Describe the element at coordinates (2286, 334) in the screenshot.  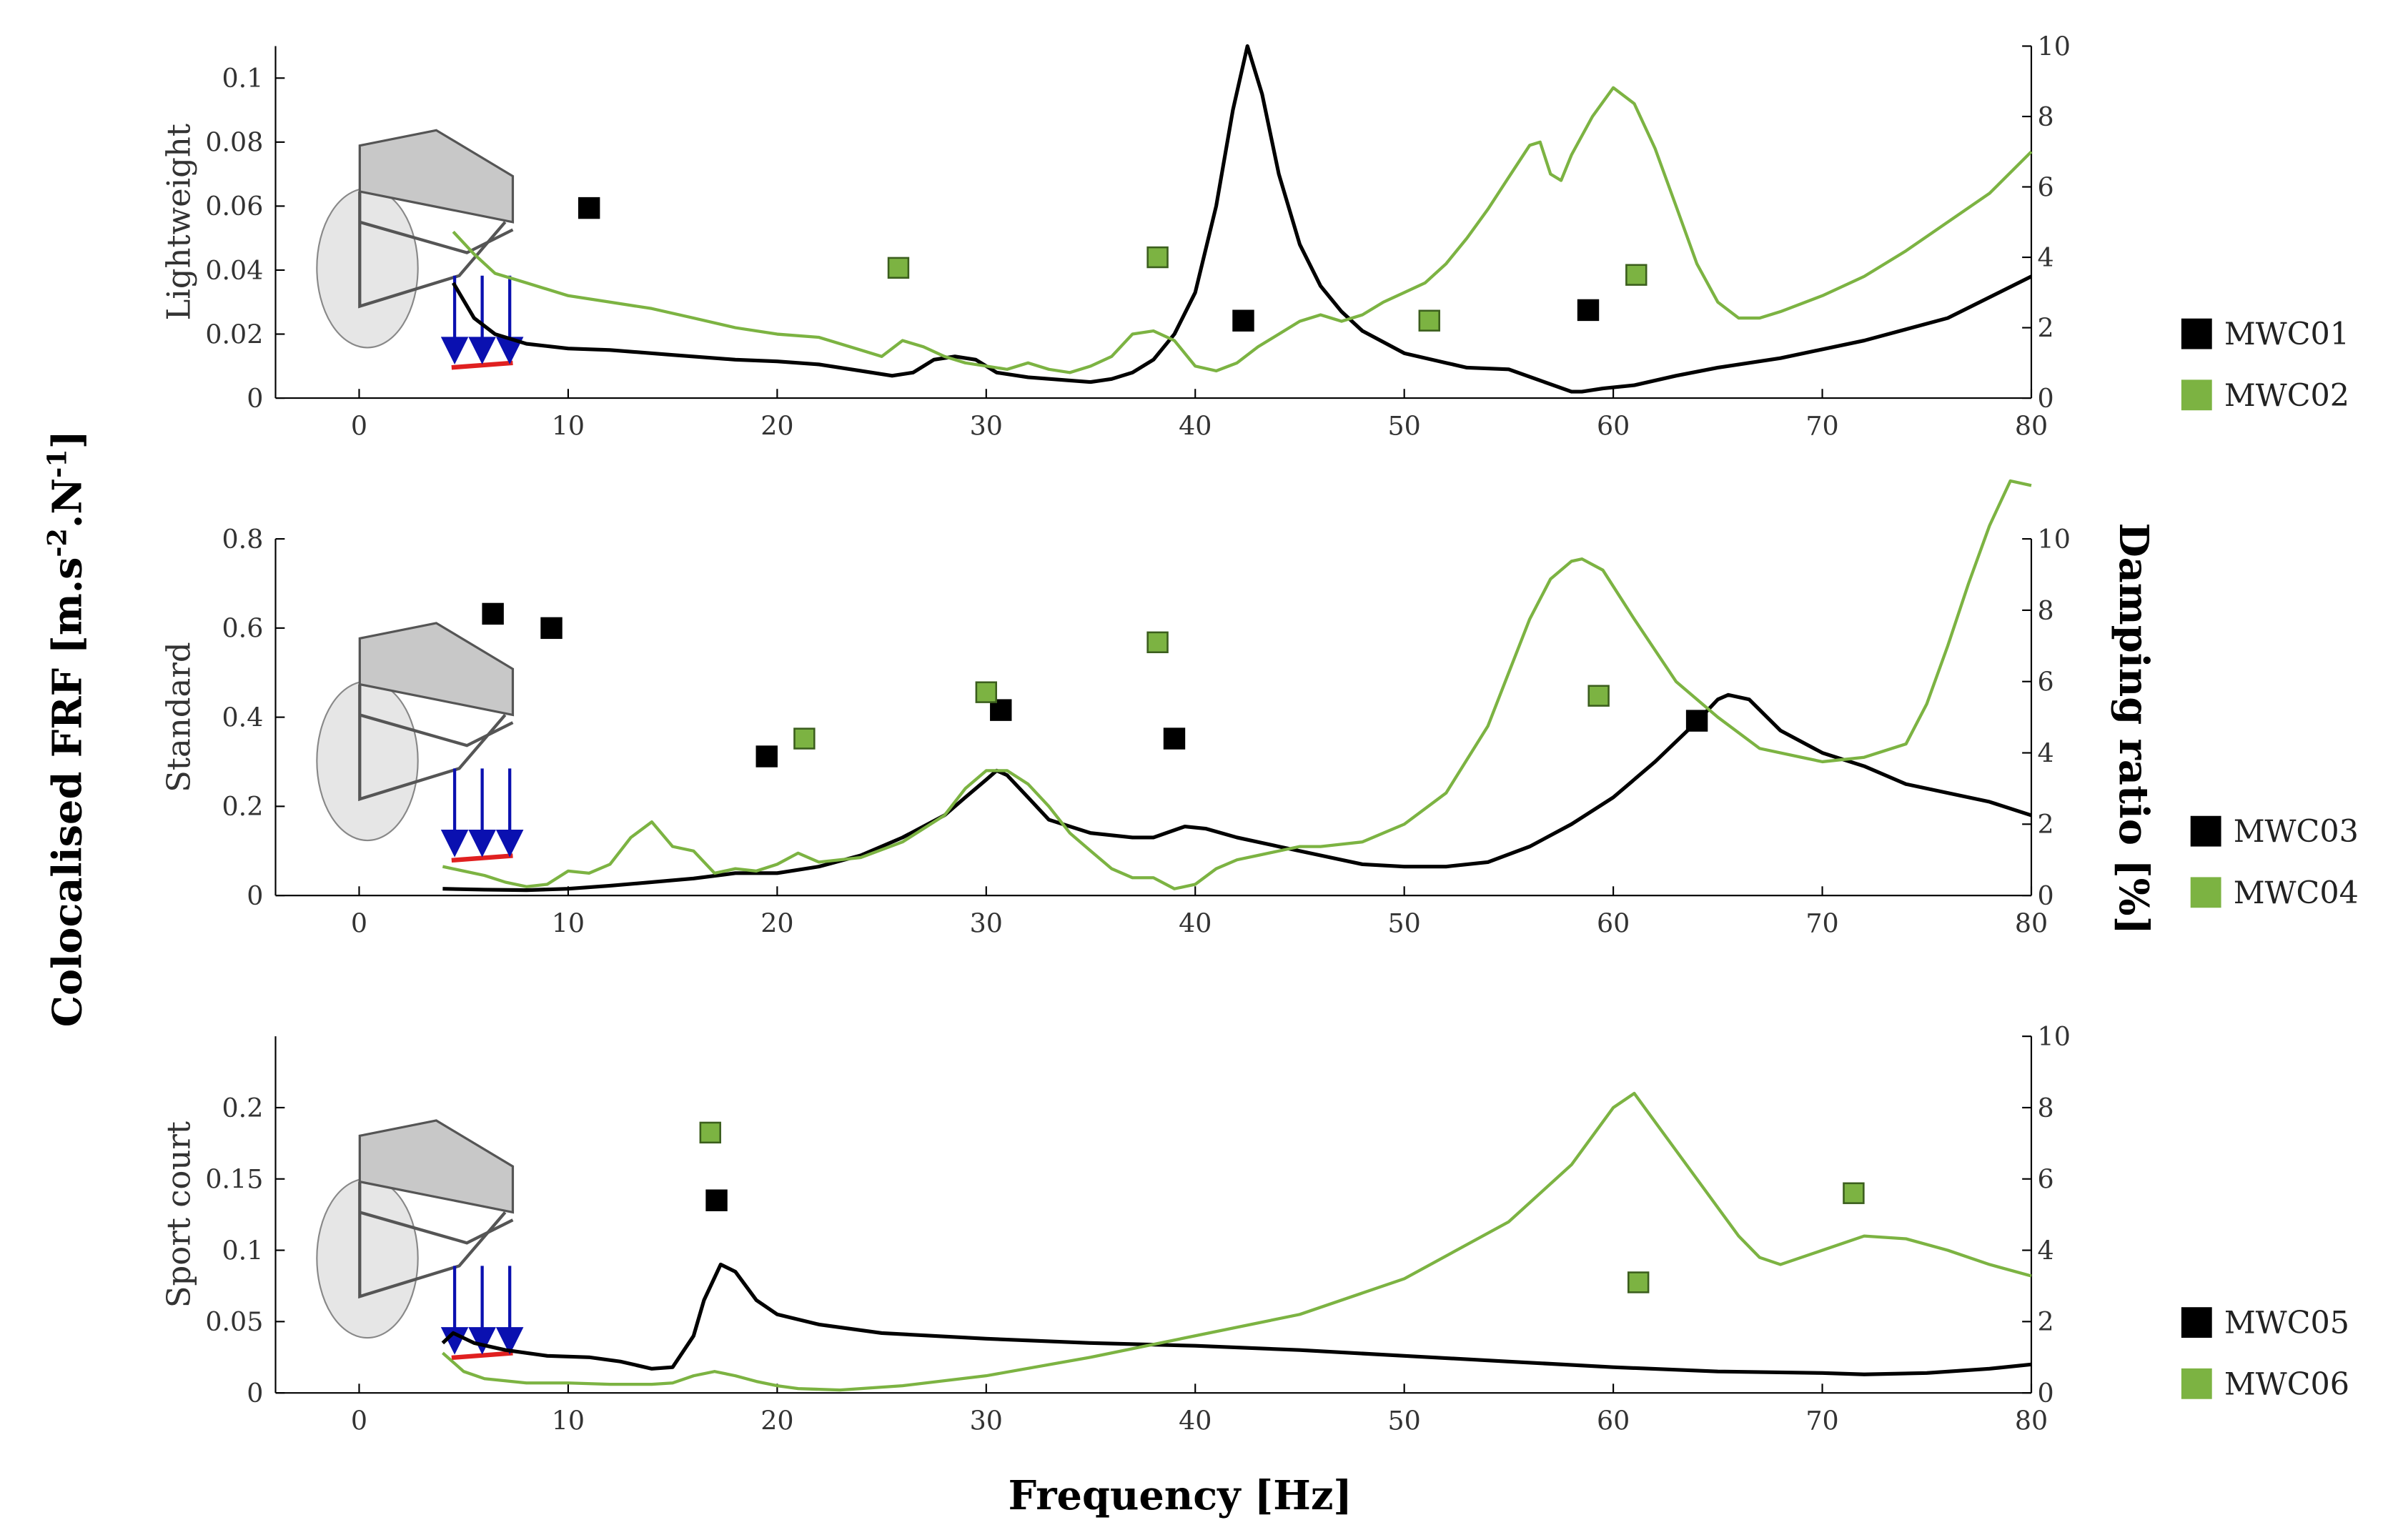
I see `legend-label-mwc01: MWC01` at that location.